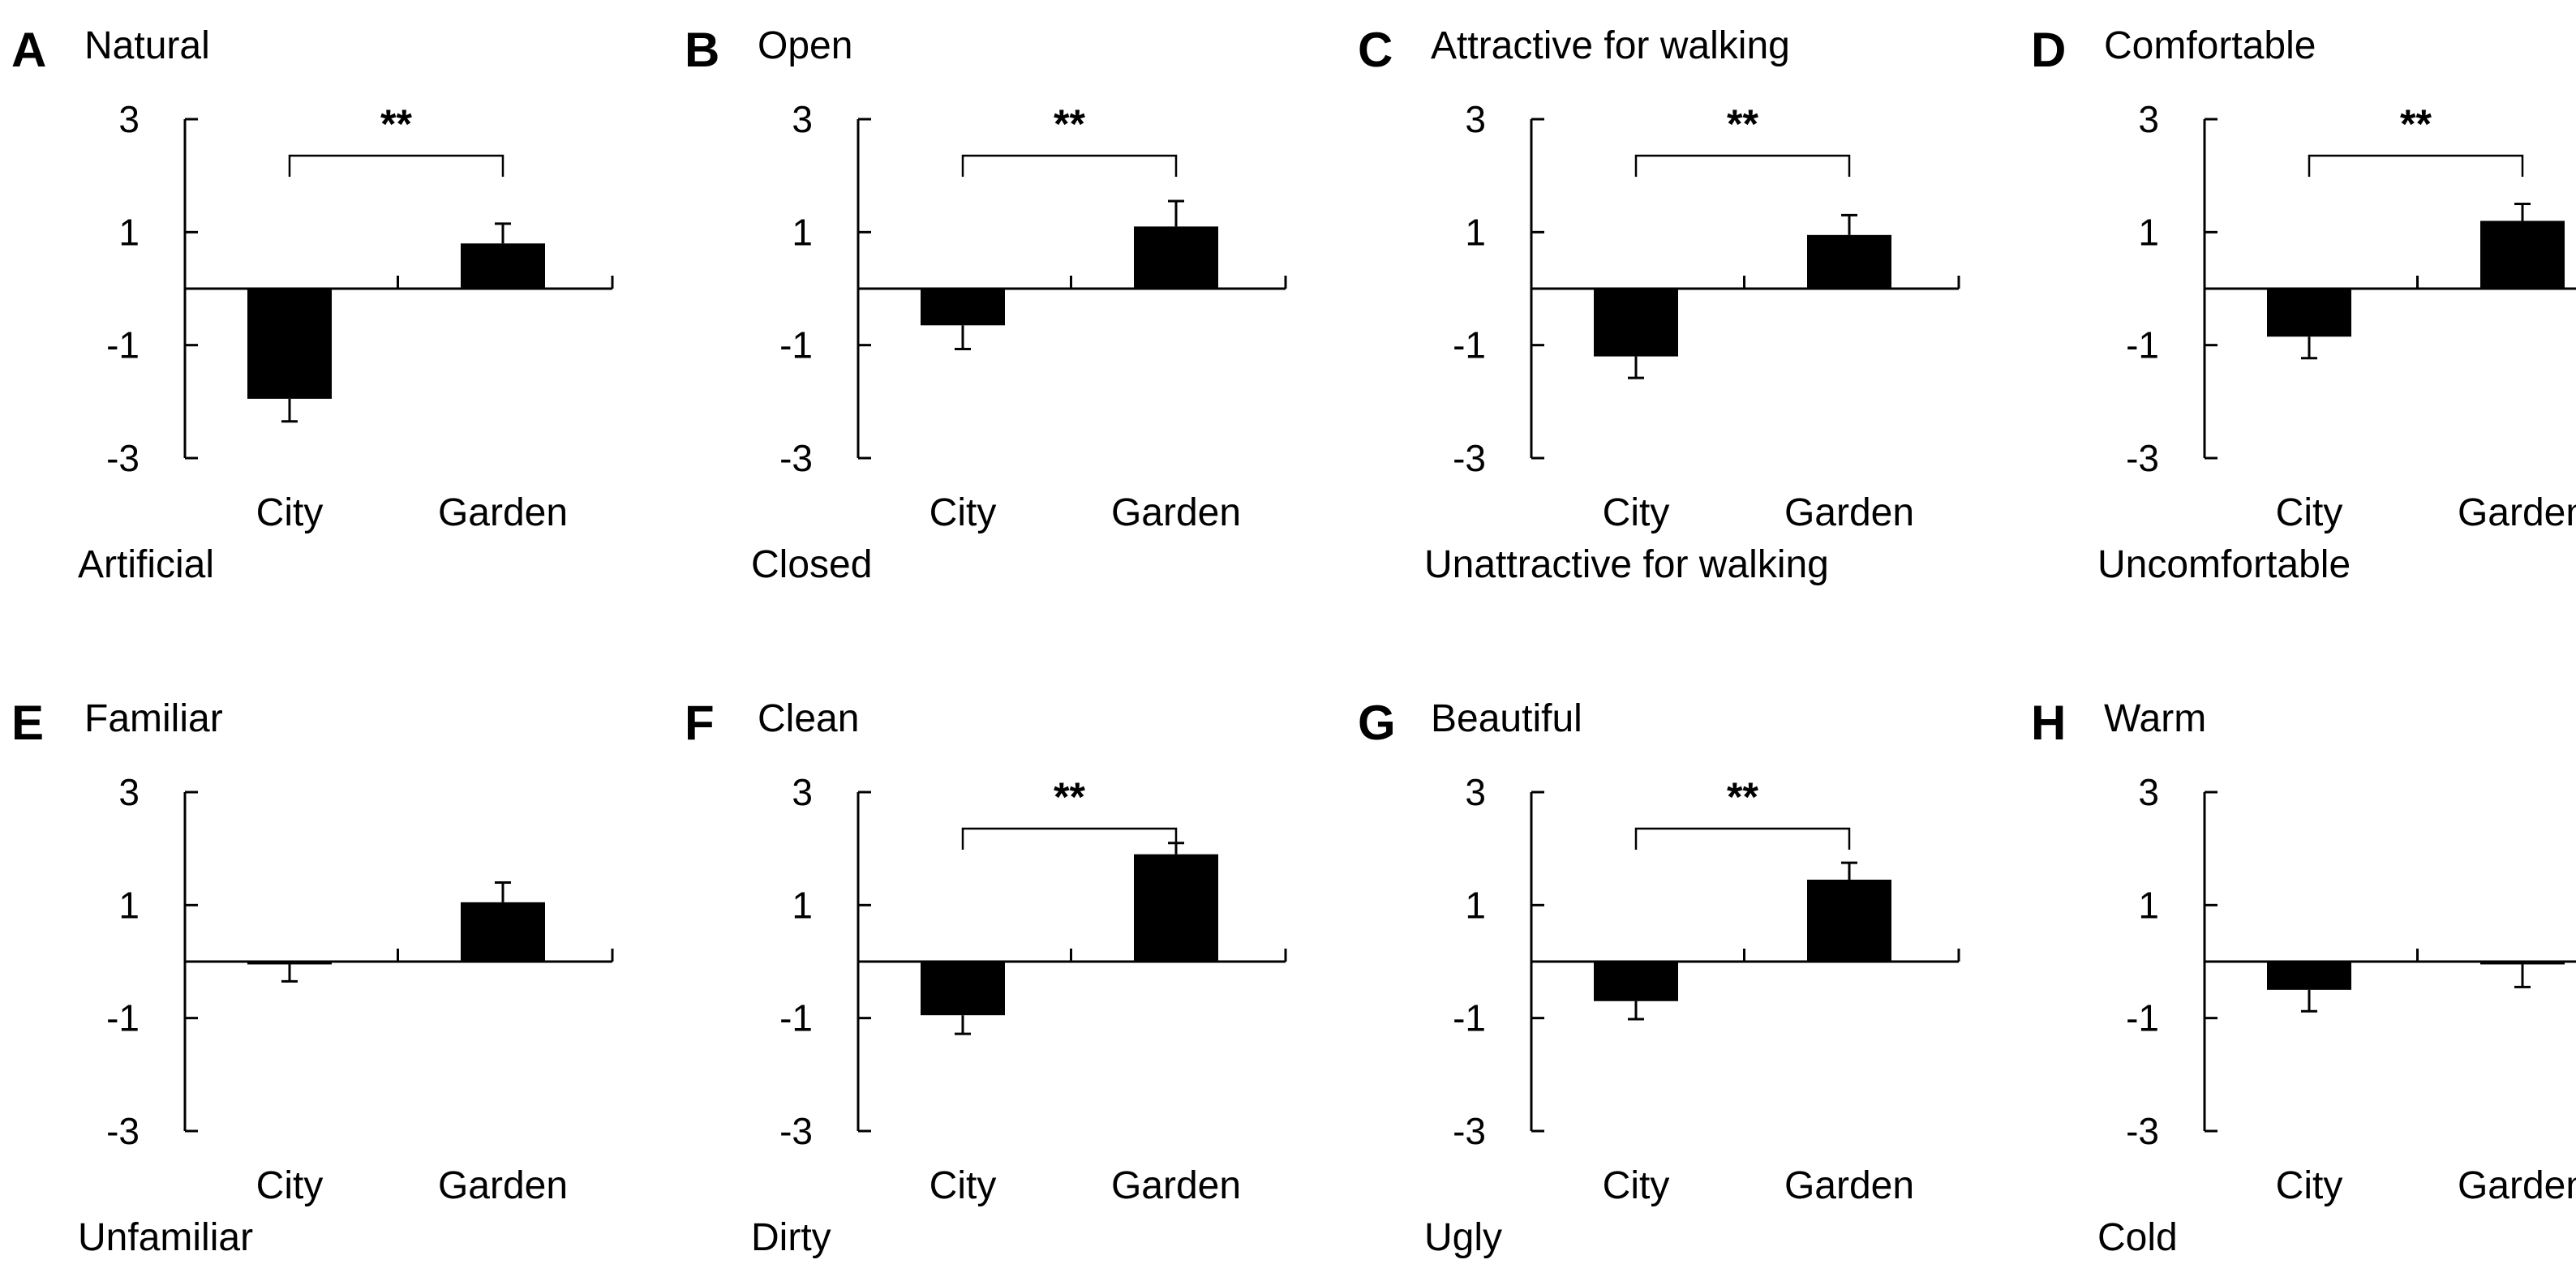  Describe the element at coordinates (312, 977) in the screenshot. I see `chart-panel-e: E Familiar 3 1 -1 -3 City Garden Unfamiliar` at that location.